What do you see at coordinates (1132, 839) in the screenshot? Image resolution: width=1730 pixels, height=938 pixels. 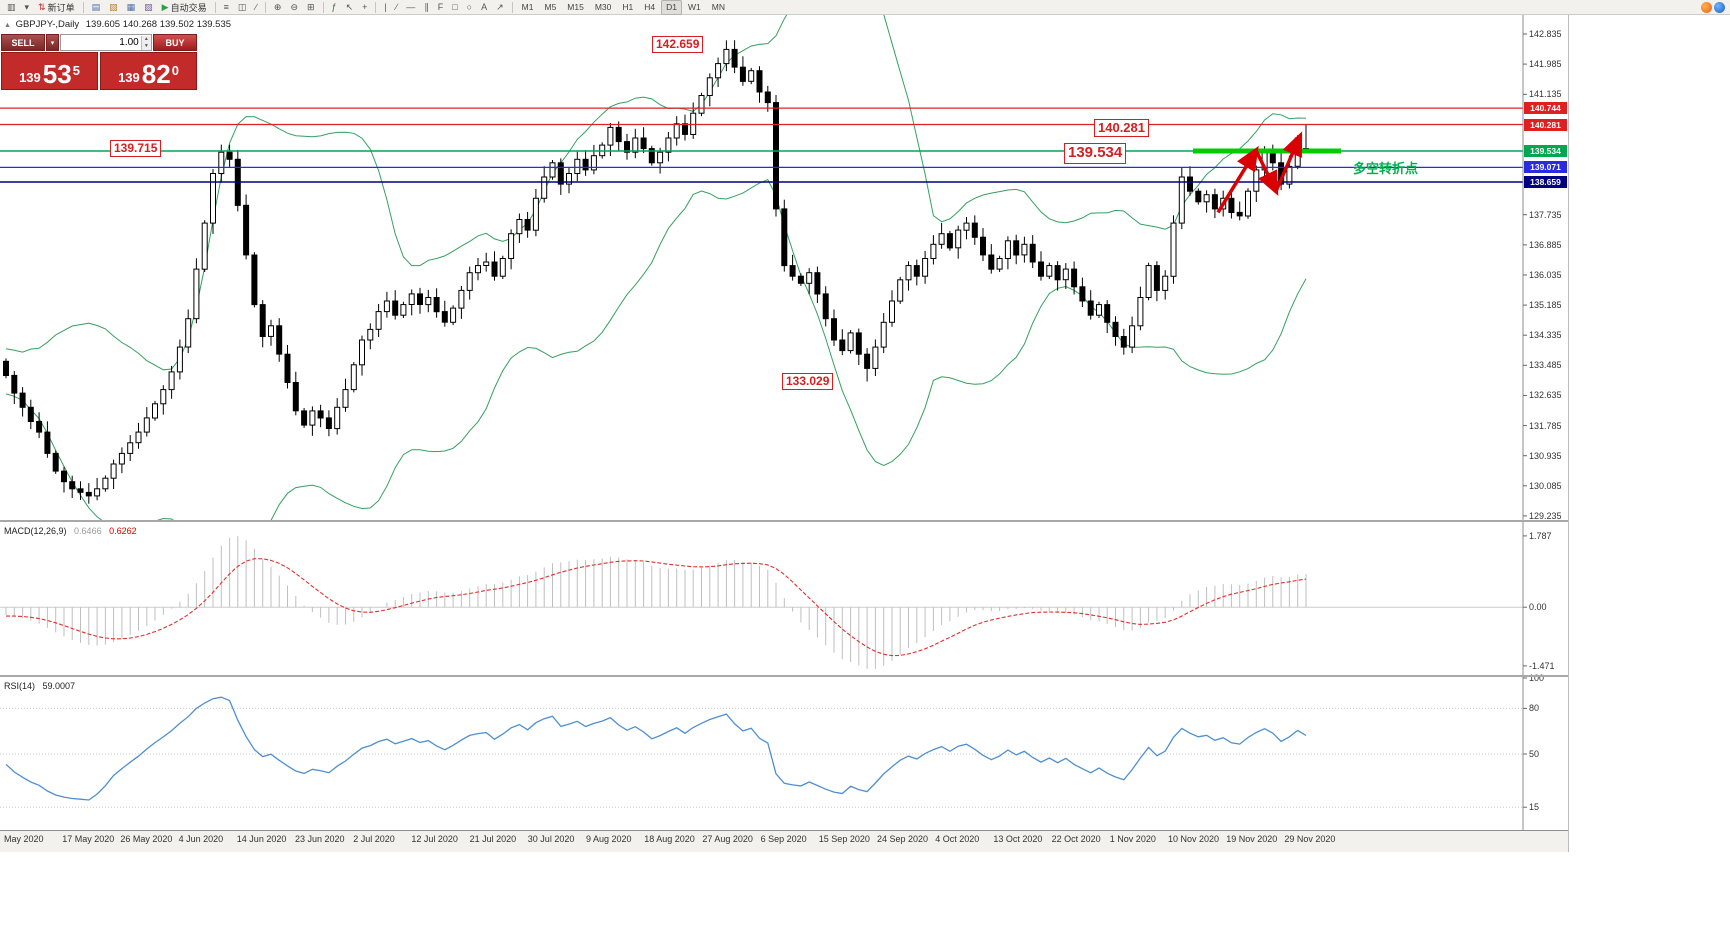 I see `date-label: 1 Nov 2020` at bounding box center [1132, 839].